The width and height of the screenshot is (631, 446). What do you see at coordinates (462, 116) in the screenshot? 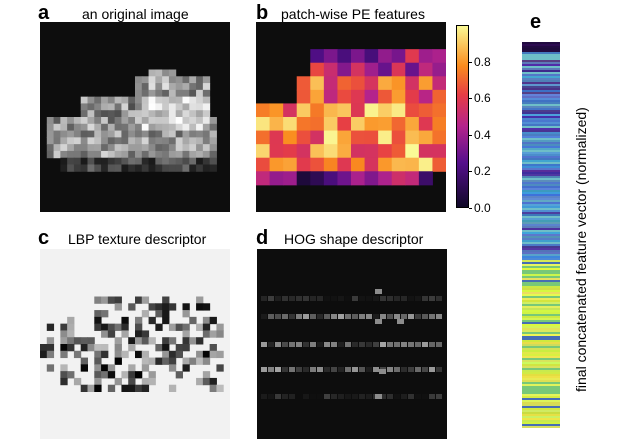
I see `colorbar-outline` at bounding box center [462, 116].